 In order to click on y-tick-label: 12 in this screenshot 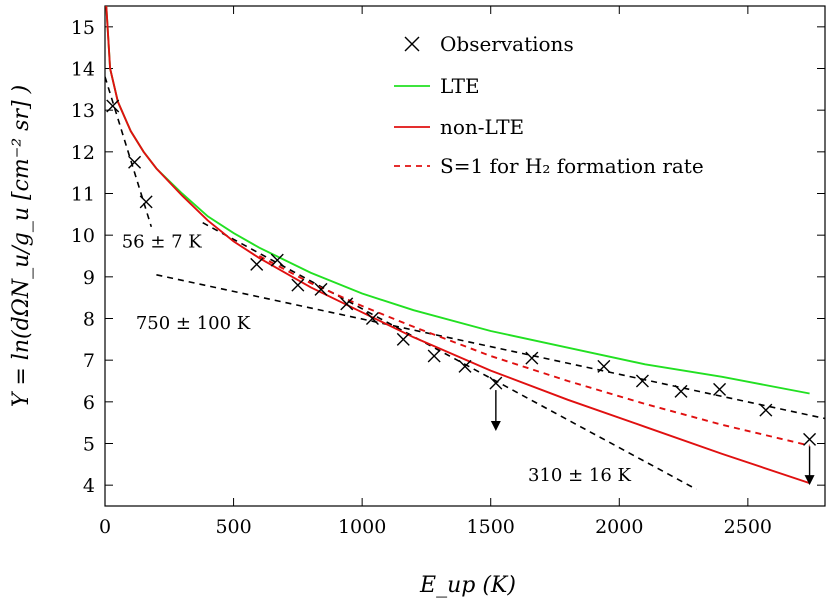, I will do `click(83, 153)`.